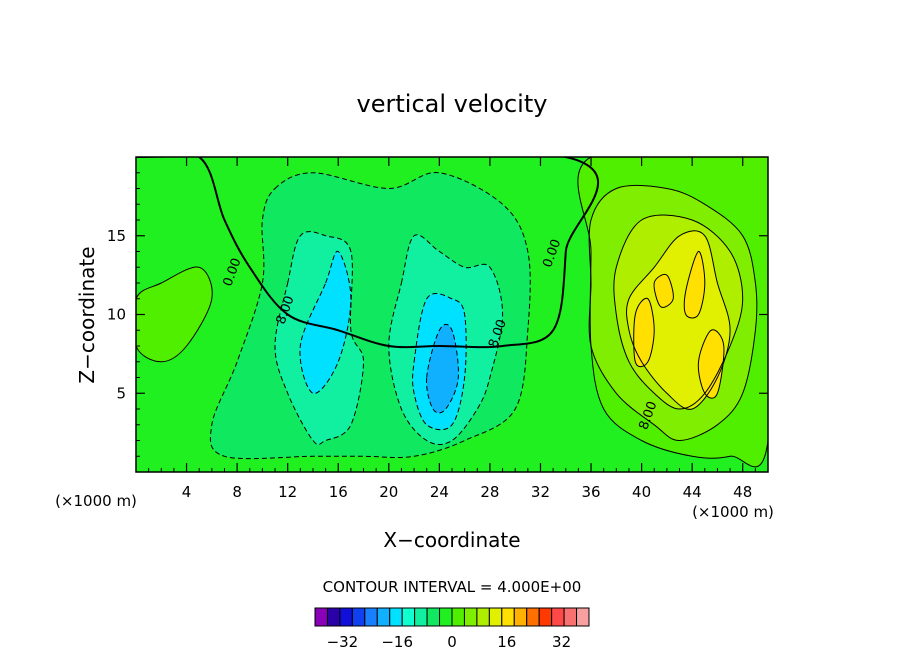 The image size is (904, 654). Describe the element at coordinates (641, 492) in the screenshot. I see `x-tick-label: 40` at that location.